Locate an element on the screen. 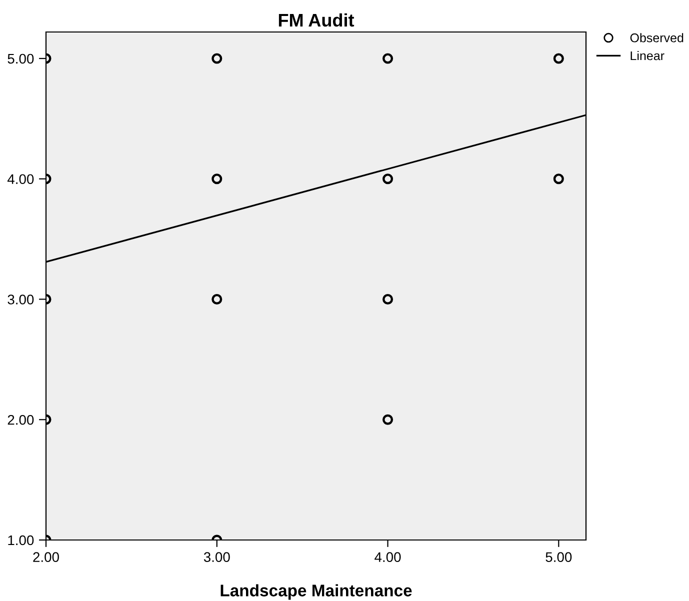 The height and width of the screenshot is (601, 689). x-axis-title: Landscape Maintenance is located at coordinates (316, 592).